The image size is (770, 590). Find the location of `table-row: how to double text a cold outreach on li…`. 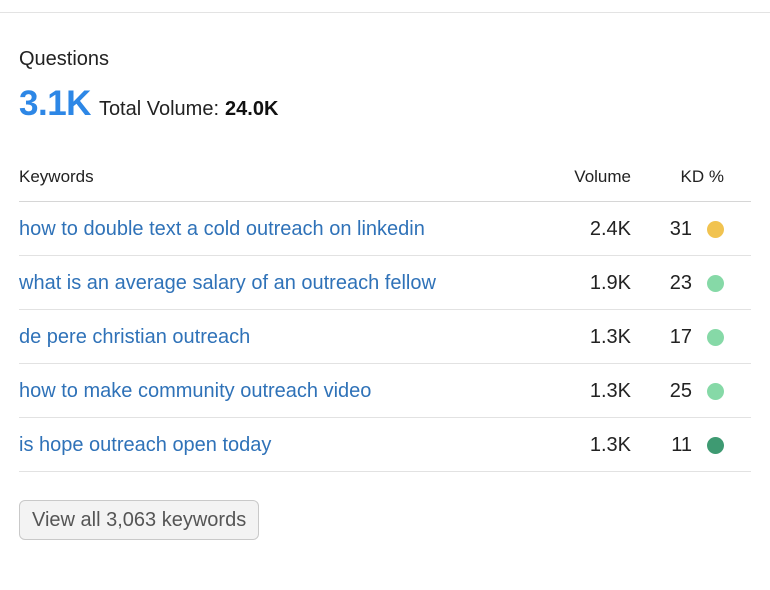

table-row: how to double text a cold outreach on li… is located at coordinates (385, 229).